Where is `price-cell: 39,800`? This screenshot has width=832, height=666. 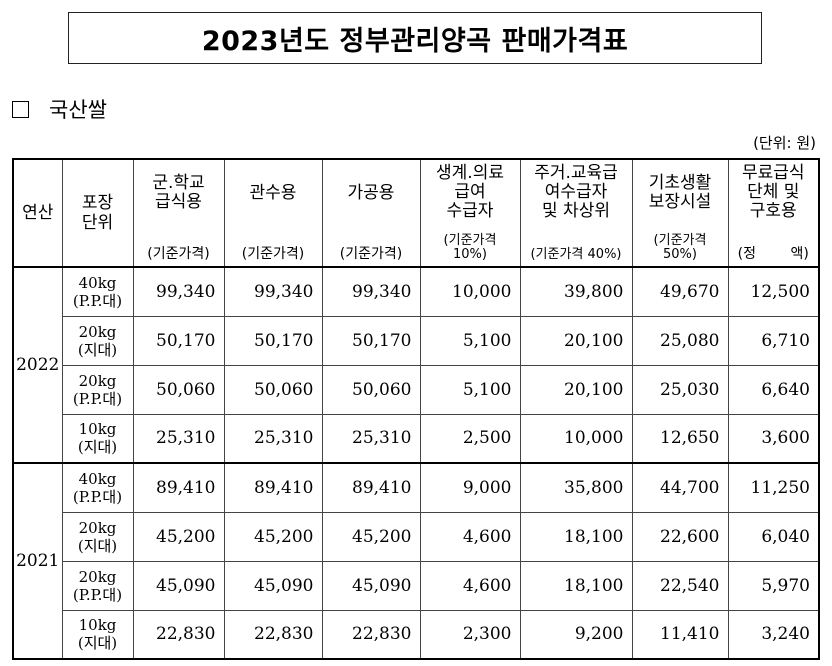 price-cell: 39,800 is located at coordinates (576, 291).